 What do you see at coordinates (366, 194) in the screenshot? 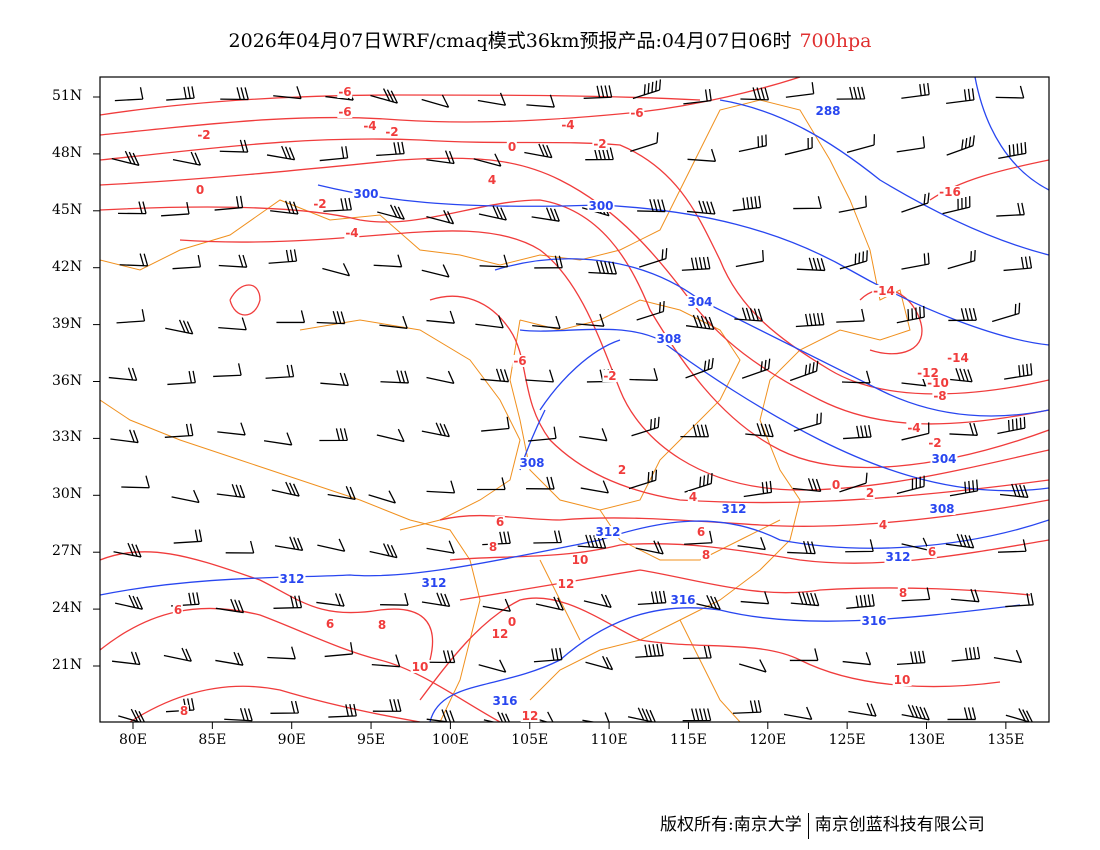
I see `height-contour-label: 300` at bounding box center [366, 194].